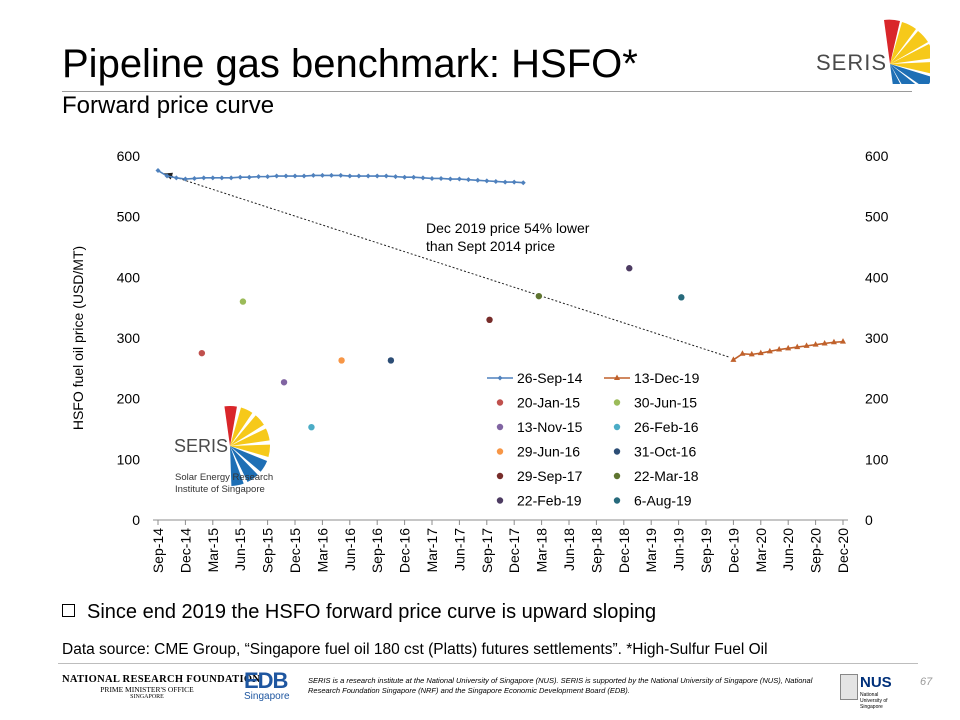 Image resolution: width=960 pixels, height=720 pixels. I want to click on y-axis-left: 0 100 200 300 400 500 600, so click(129, 338).